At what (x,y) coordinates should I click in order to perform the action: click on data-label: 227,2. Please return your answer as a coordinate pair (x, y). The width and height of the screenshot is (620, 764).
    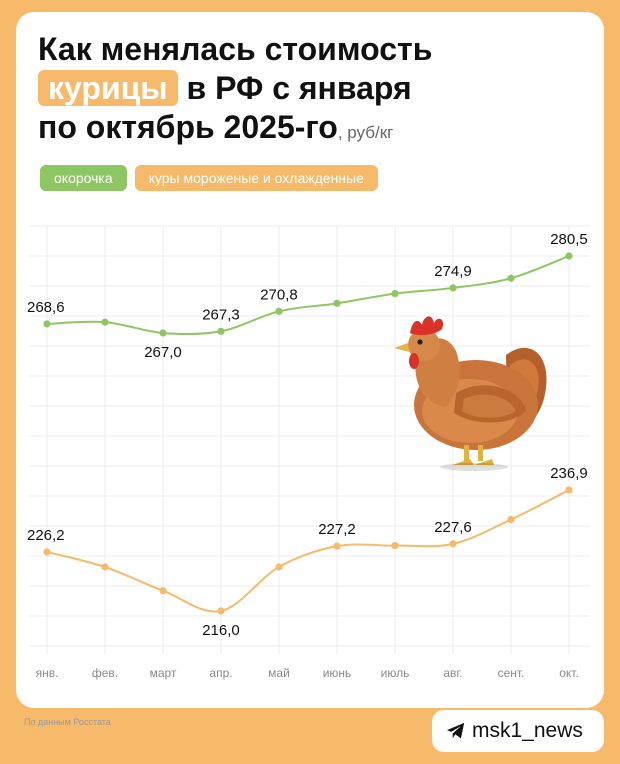
    Looking at the image, I should click on (337, 529).